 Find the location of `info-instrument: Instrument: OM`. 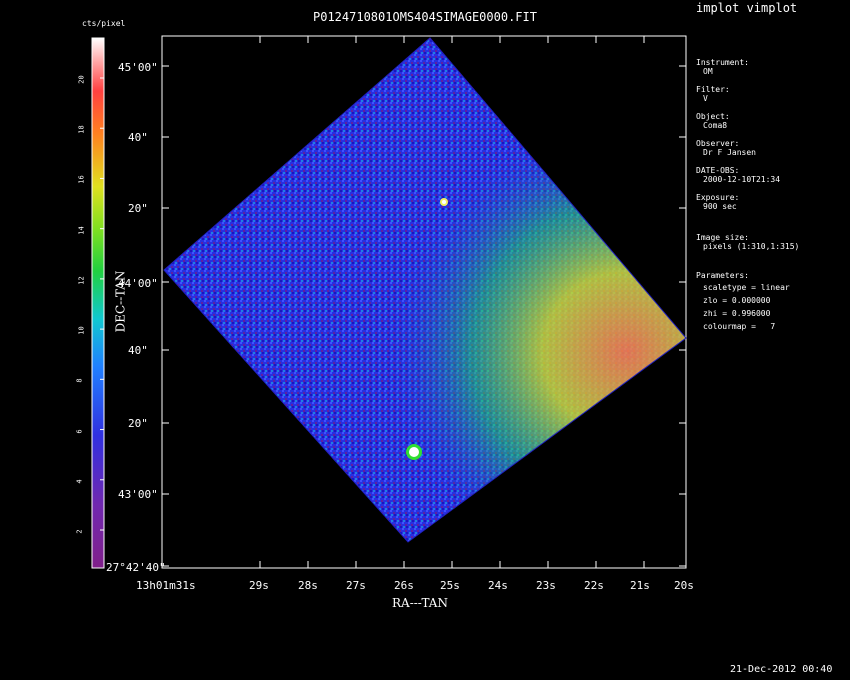

info-instrument: Instrument: OM is located at coordinates (771, 71).